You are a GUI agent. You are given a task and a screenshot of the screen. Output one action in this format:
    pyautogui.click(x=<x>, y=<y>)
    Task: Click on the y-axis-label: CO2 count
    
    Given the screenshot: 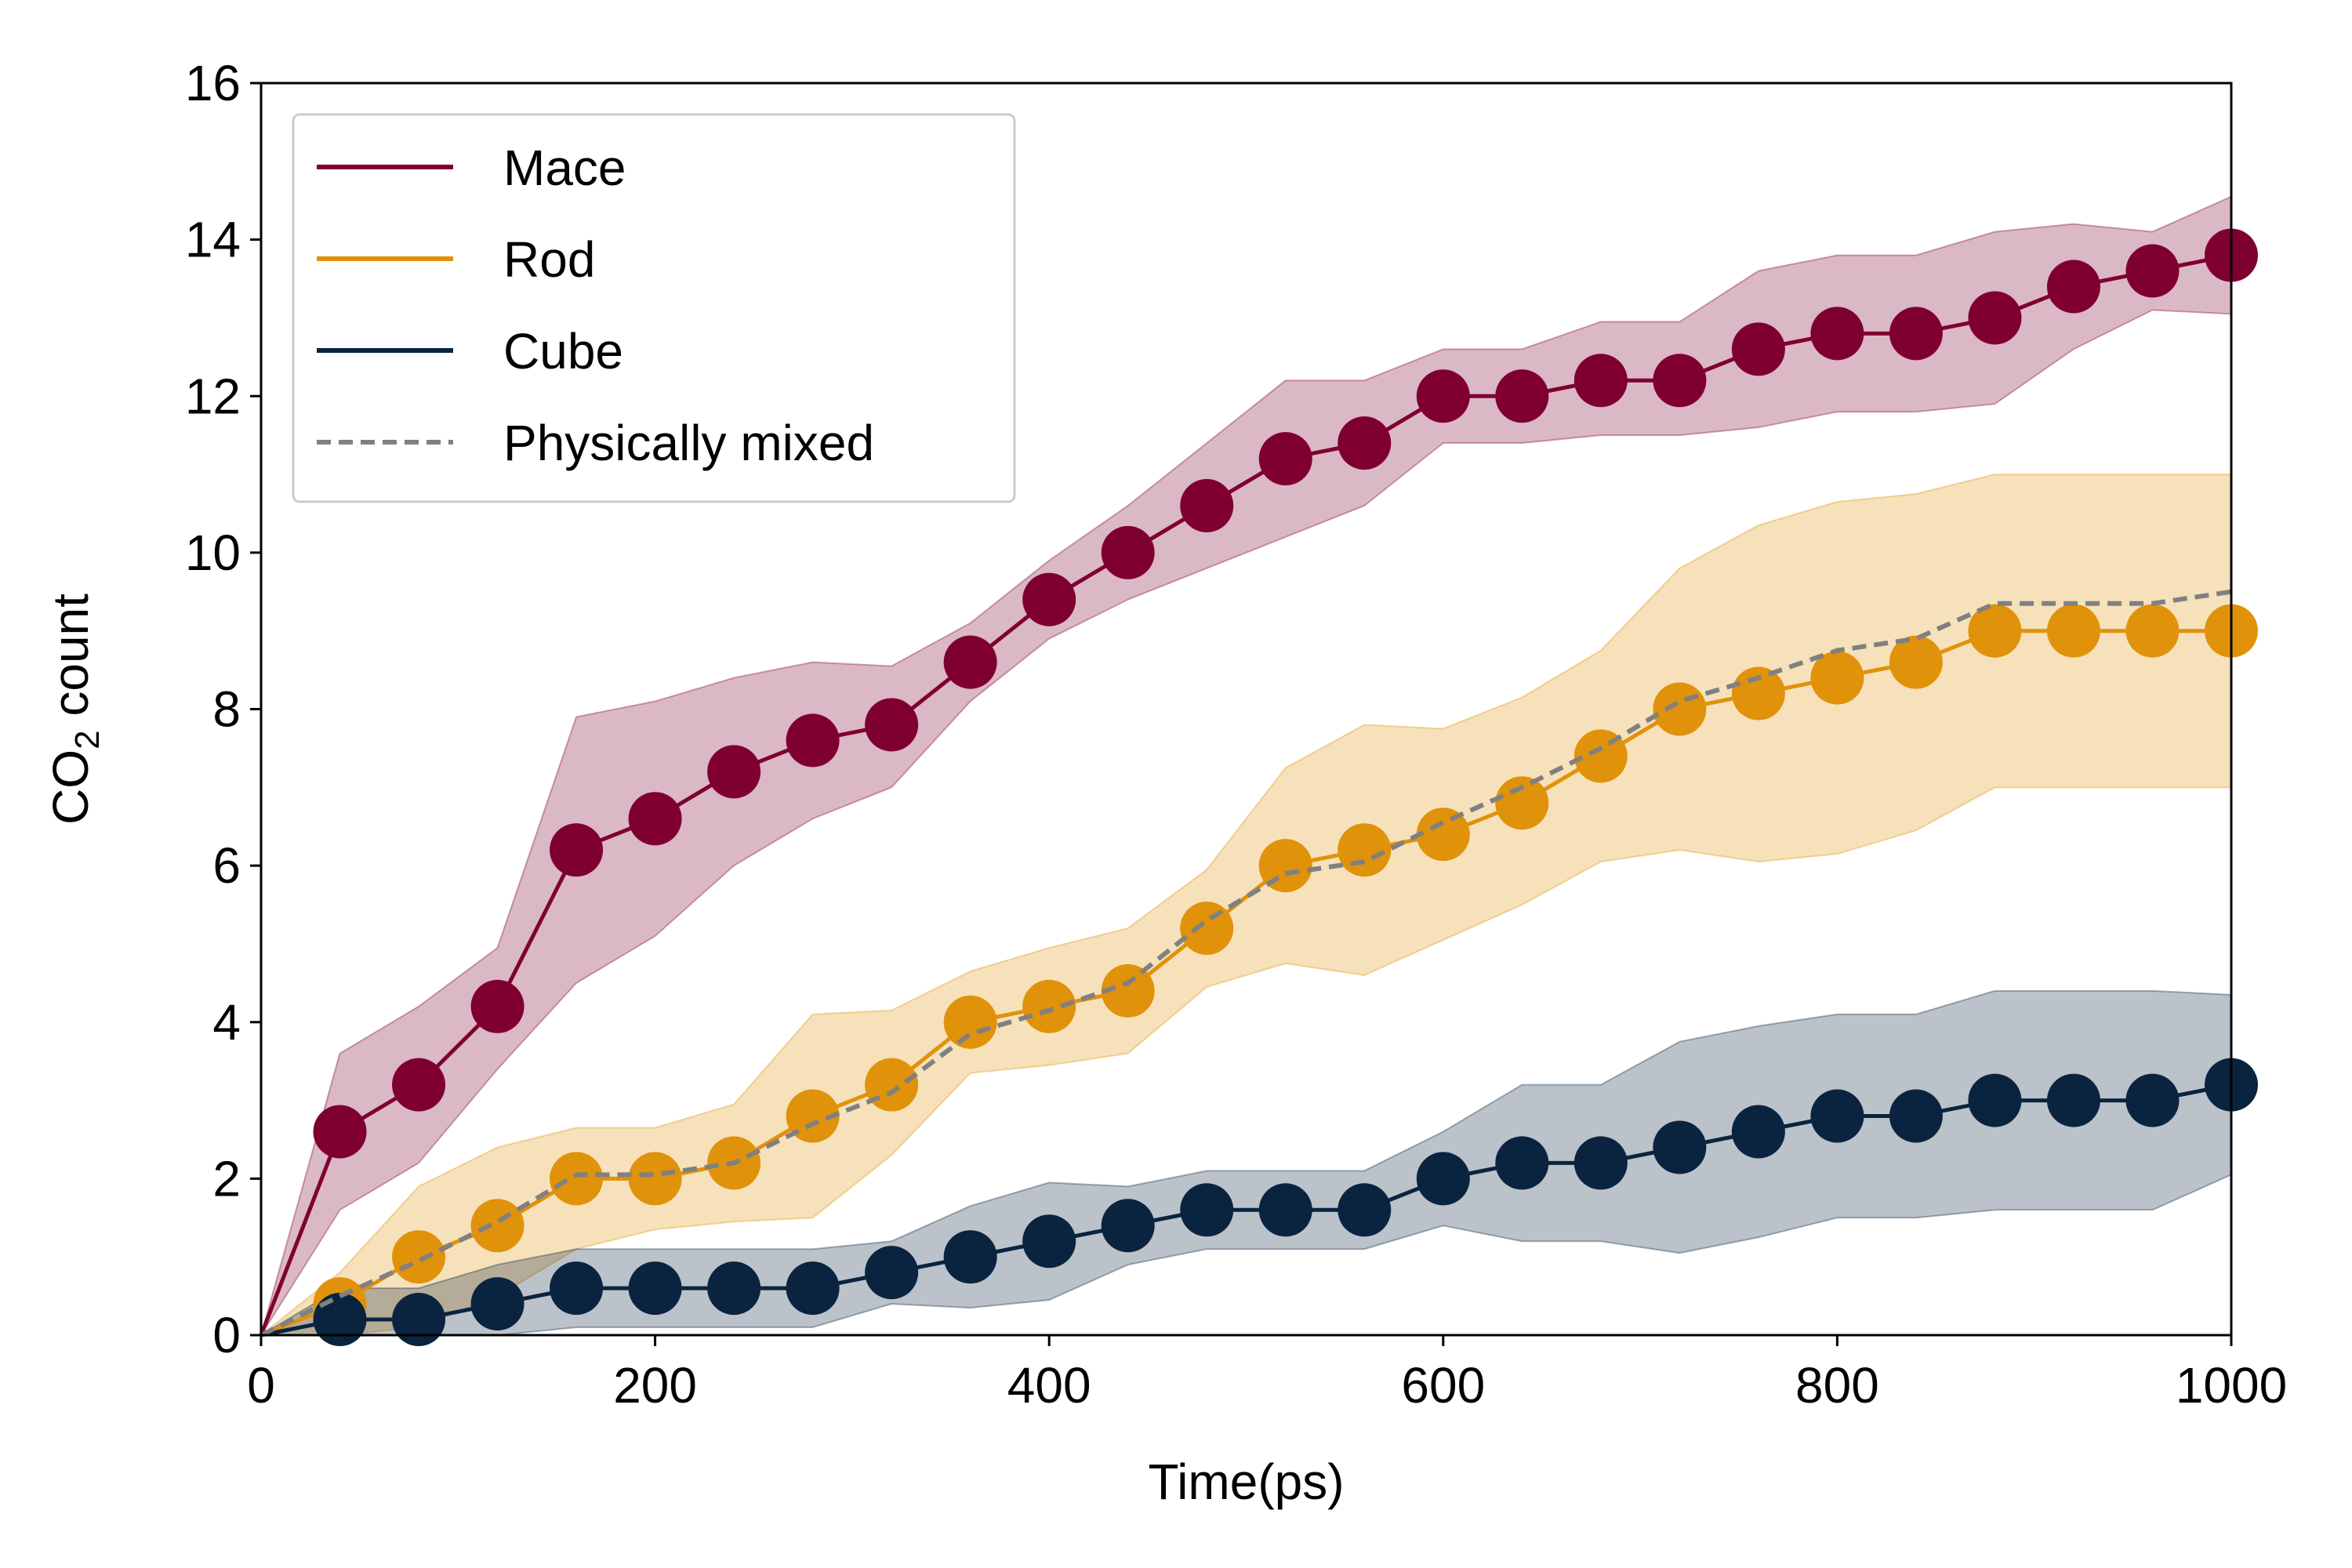 What is the action you would take?
    pyautogui.click(x=74, y=709)
    